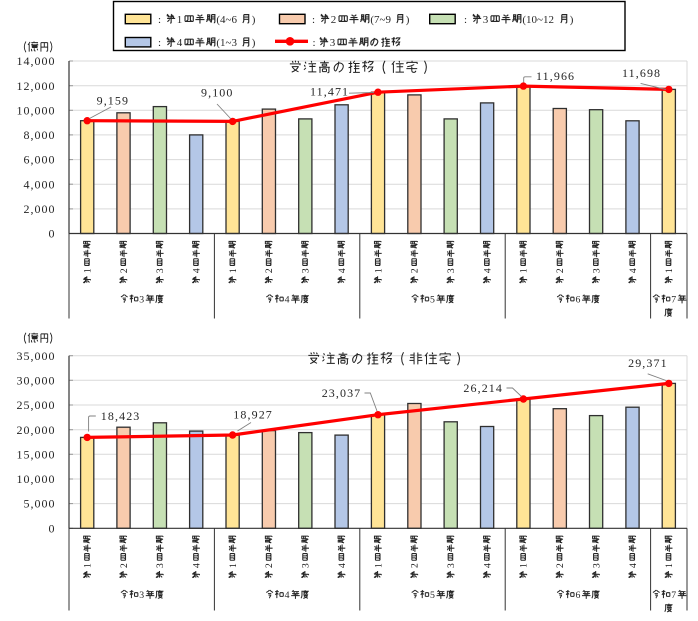 This screenshot has width=698, height=621. I want to click on svg-text: 5,000, so click(40, 504).